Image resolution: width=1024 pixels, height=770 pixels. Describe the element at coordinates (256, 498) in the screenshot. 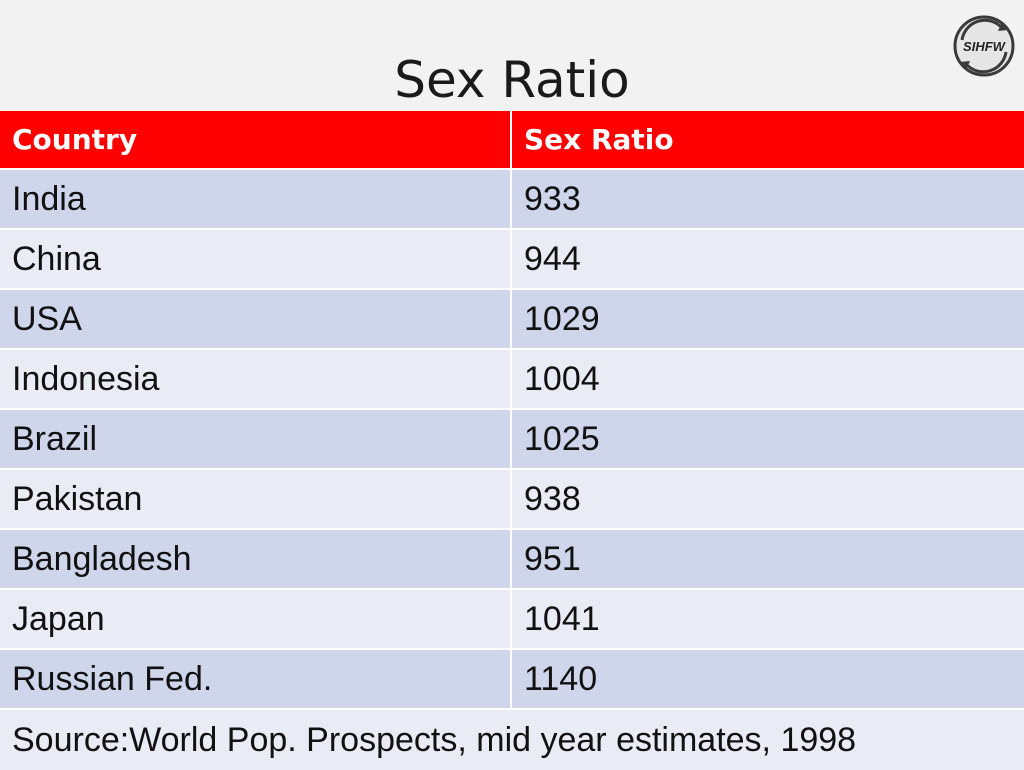

I see `cell-country: Pakistan` at that location.